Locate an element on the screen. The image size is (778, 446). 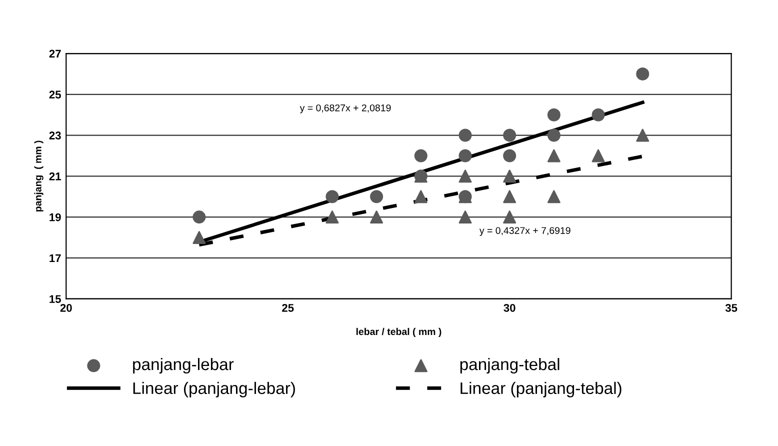
y-tick-label: 23 is located at coordinates (55, 136).